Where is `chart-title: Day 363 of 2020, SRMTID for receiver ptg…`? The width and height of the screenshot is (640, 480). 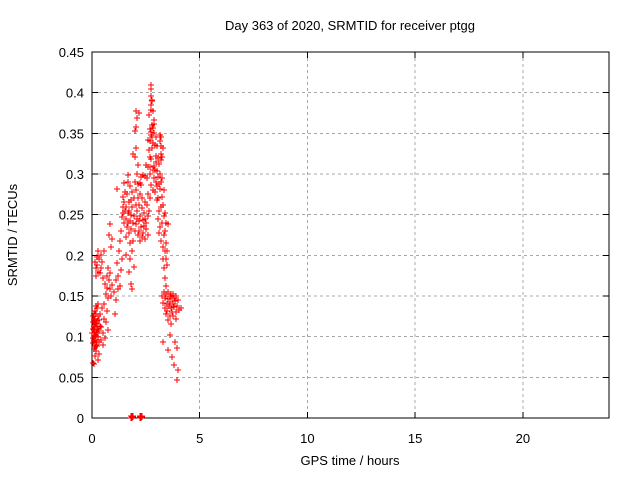 chart-title: Day 363 of 2020, SRMTID for receiver ptg… is located at coordinates (350, 25).